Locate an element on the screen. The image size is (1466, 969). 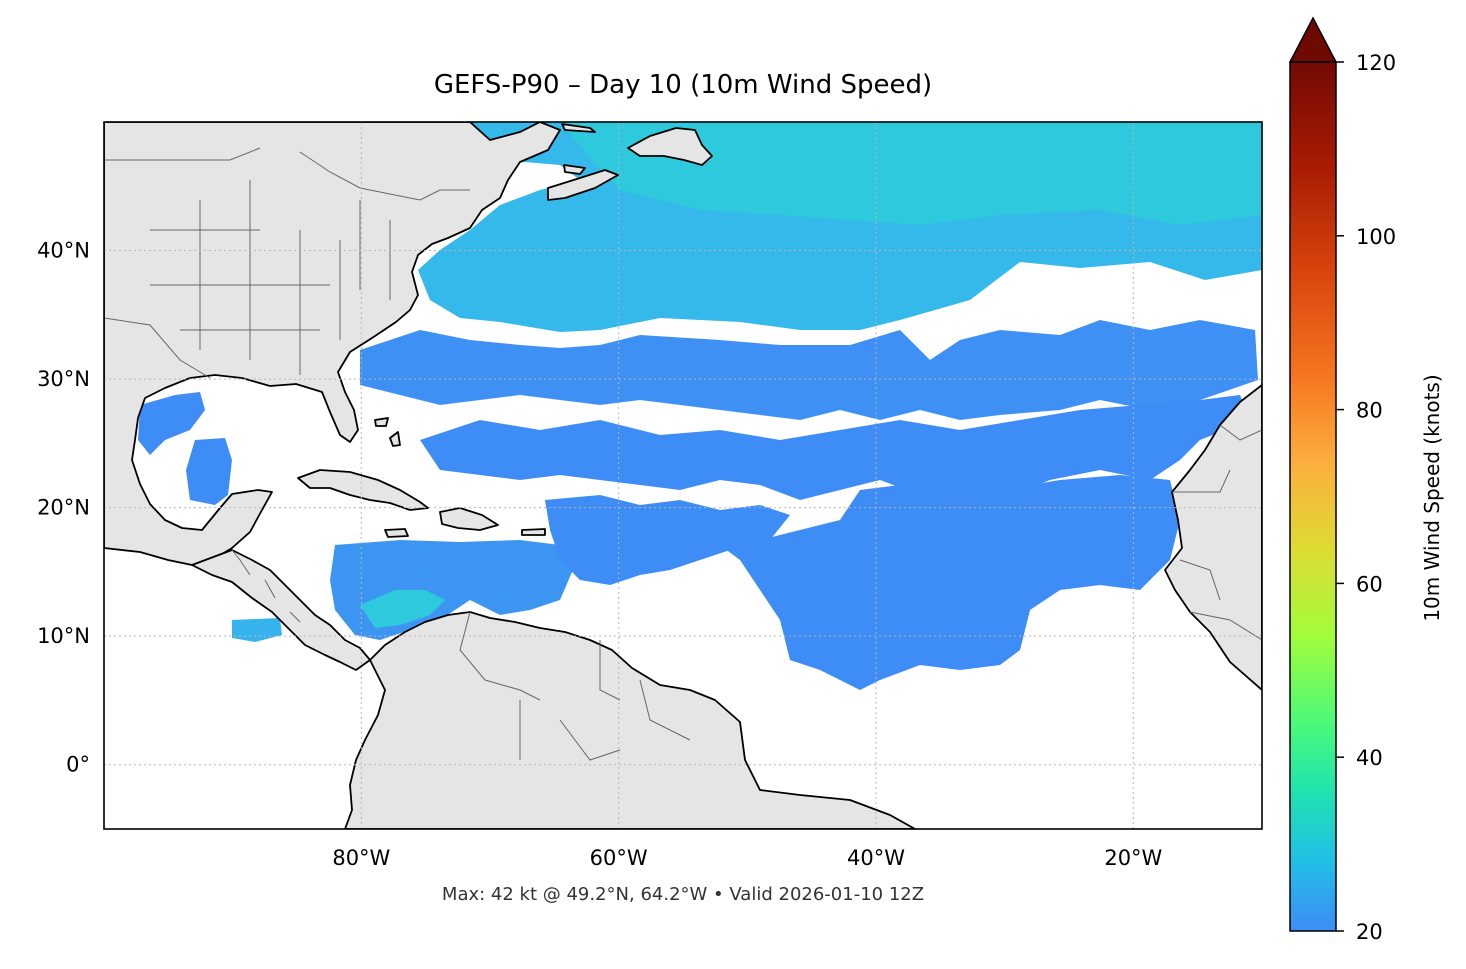
land-anticosti is located at coordinates (578, 128).